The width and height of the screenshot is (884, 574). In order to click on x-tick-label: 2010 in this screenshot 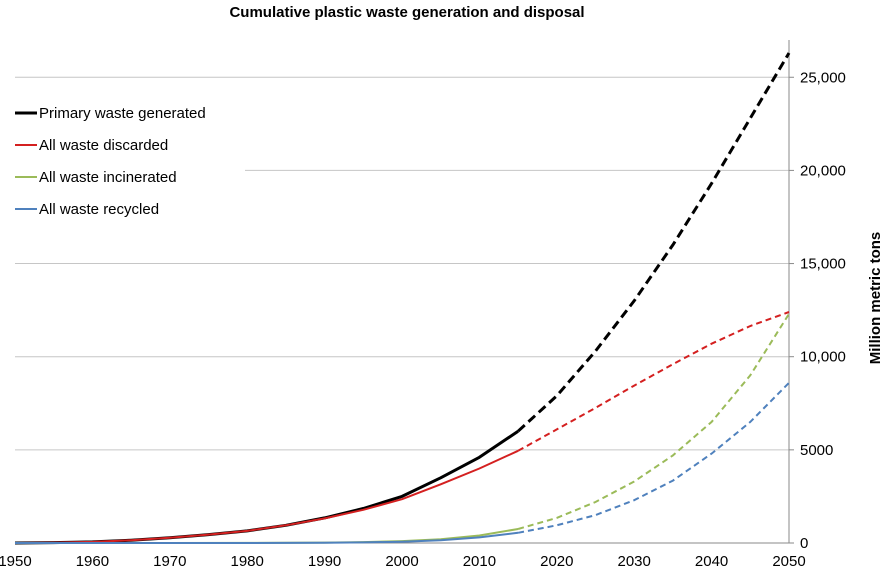, I will do `click(479, 561)`.